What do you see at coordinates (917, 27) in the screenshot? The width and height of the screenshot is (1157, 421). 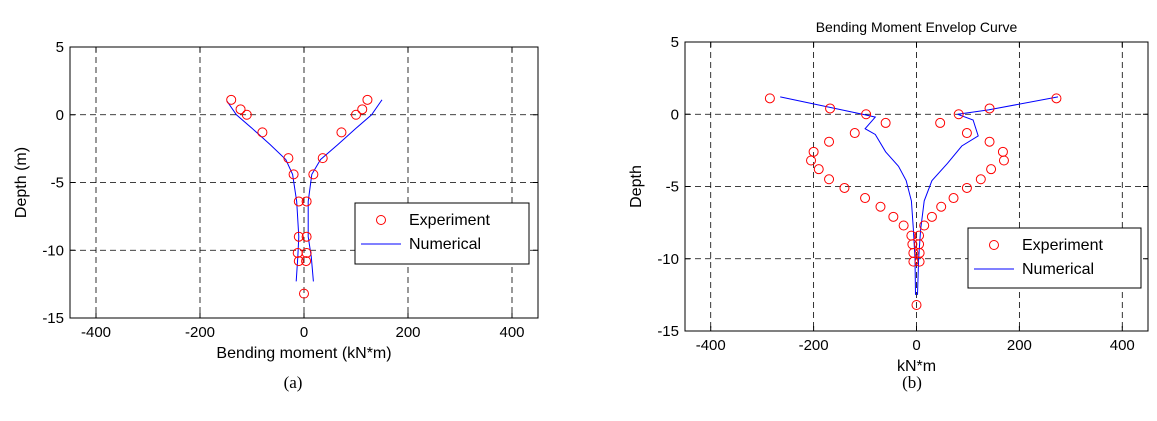 I see `chart-title: Bending Moment Envelop Curve` at bounding box center [917, 27].